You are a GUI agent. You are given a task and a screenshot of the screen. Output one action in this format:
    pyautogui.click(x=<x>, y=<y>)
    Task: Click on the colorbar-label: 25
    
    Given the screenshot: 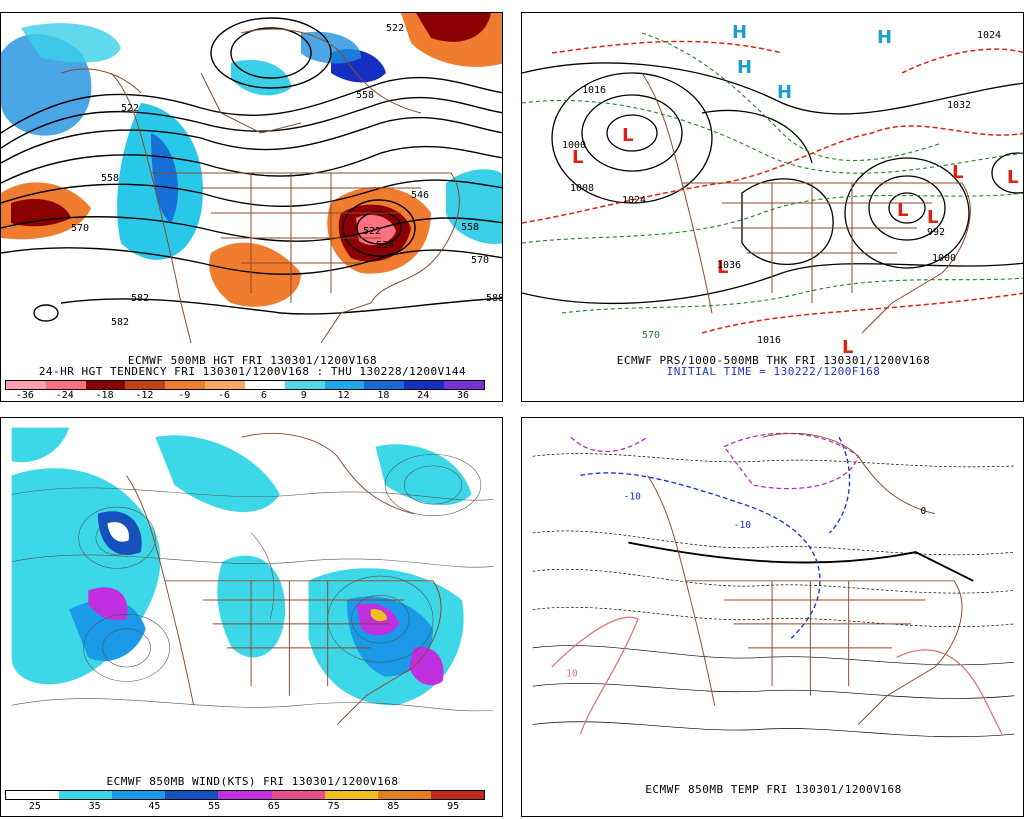 What is the action you would take?
    pyautogui.click(x=34, y=806)
    